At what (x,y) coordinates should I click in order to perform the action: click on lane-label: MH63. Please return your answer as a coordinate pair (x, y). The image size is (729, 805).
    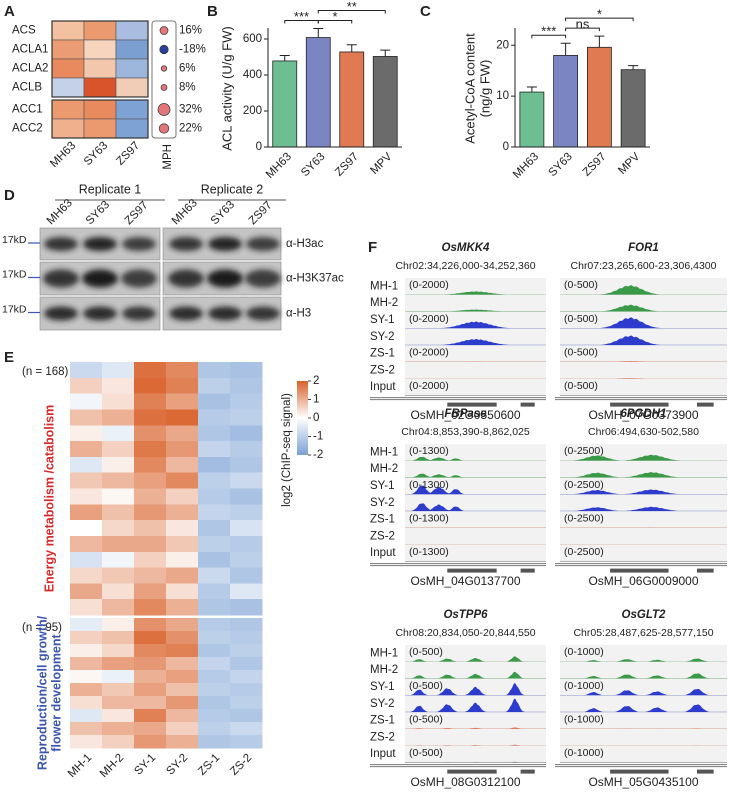
    Looking at the image, I should click on (185, 212).